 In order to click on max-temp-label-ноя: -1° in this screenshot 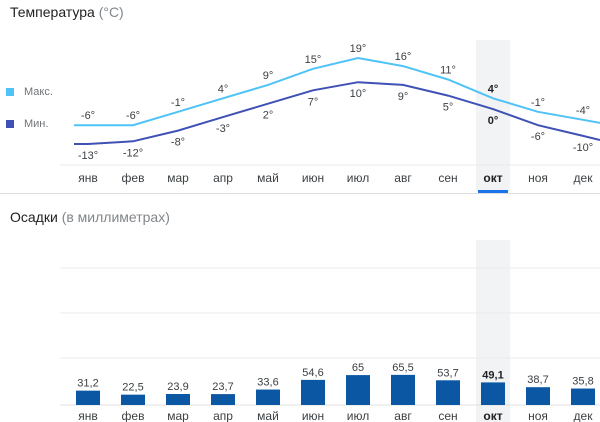, I will do `click(538, 103)`.